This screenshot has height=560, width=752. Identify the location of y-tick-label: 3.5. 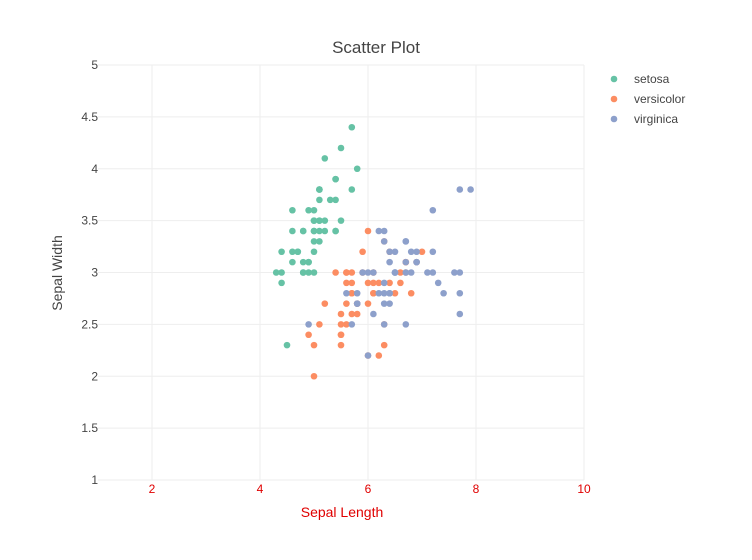
(89, 221).